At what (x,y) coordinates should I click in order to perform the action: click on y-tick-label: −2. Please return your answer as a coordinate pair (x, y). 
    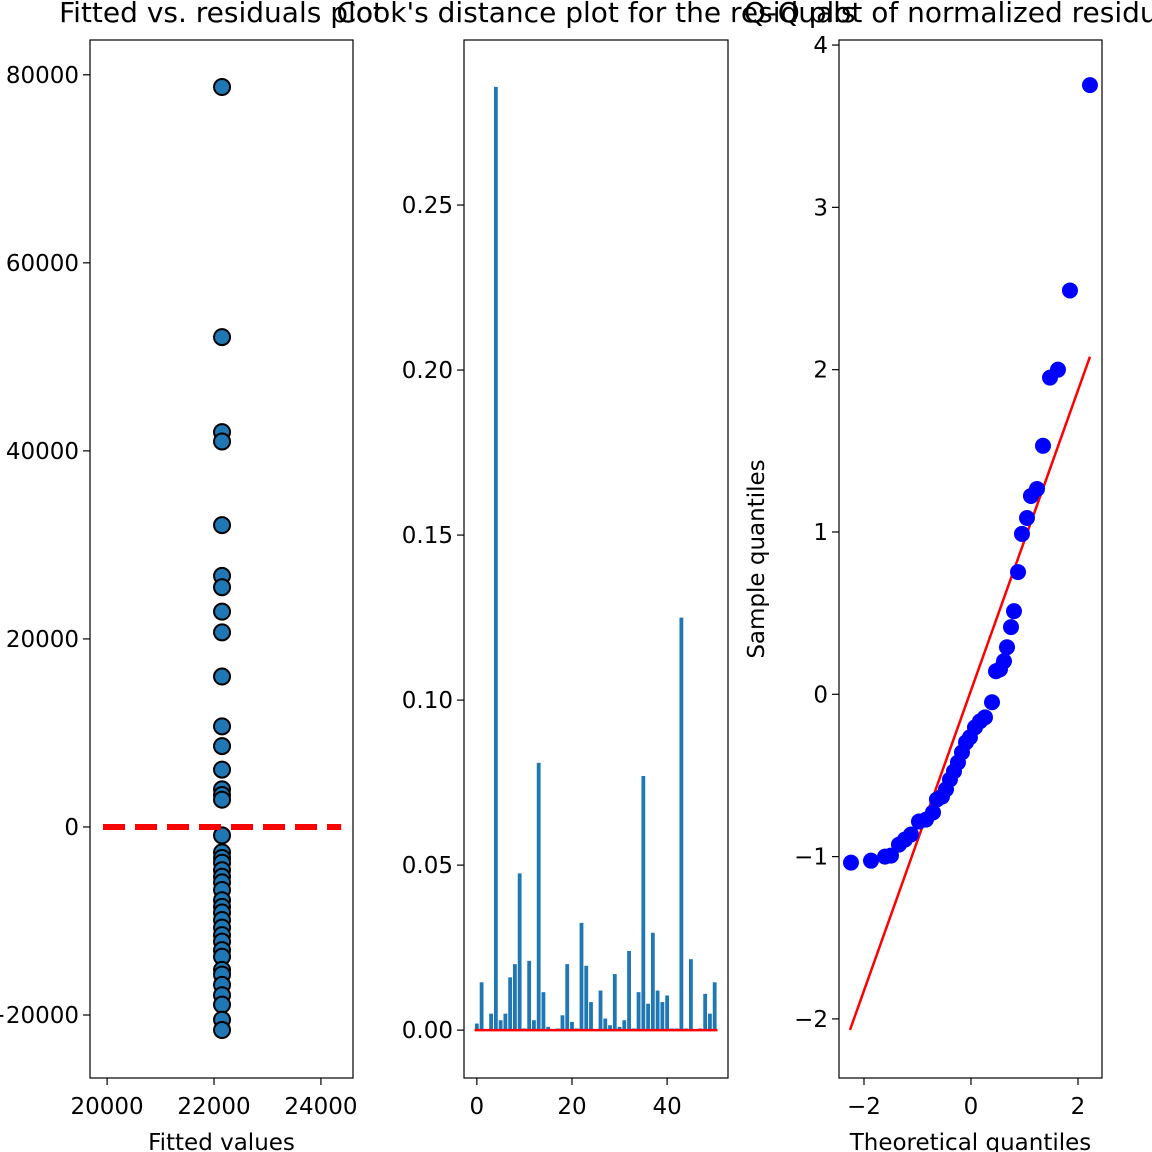
    Looking at the image, I should click on (811, 1020).